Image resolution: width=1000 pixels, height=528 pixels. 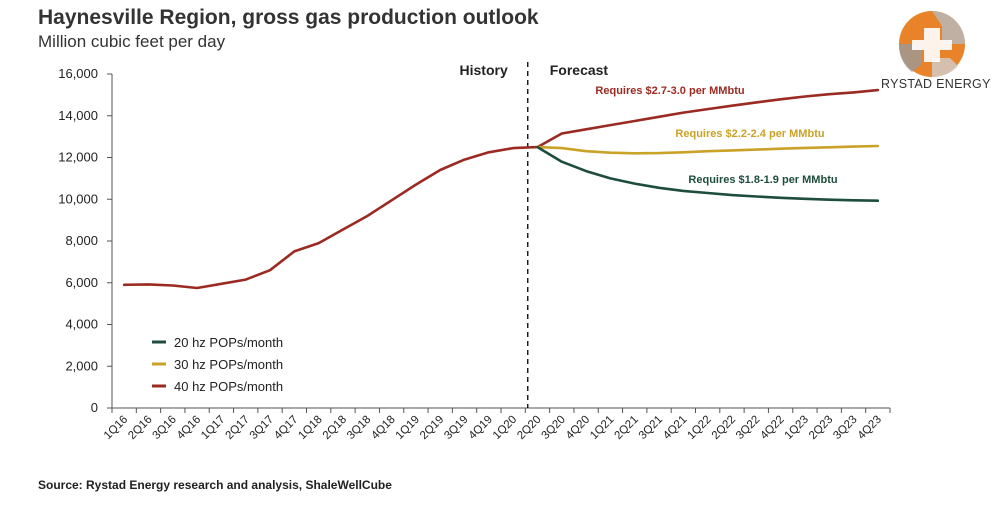 I want to click on rystad-globe-logo, so click(x=931, y=44).